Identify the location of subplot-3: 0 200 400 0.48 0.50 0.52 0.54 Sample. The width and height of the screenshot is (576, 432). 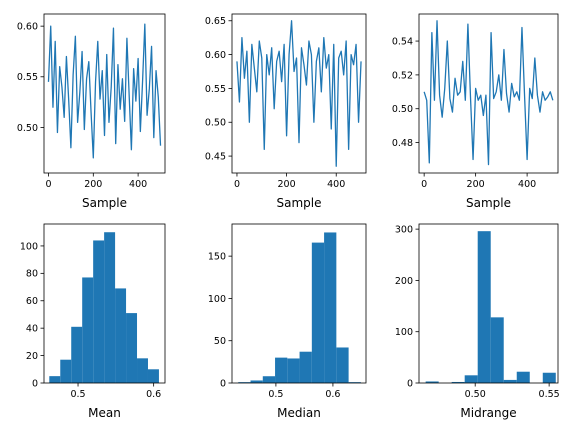
(475, 111).